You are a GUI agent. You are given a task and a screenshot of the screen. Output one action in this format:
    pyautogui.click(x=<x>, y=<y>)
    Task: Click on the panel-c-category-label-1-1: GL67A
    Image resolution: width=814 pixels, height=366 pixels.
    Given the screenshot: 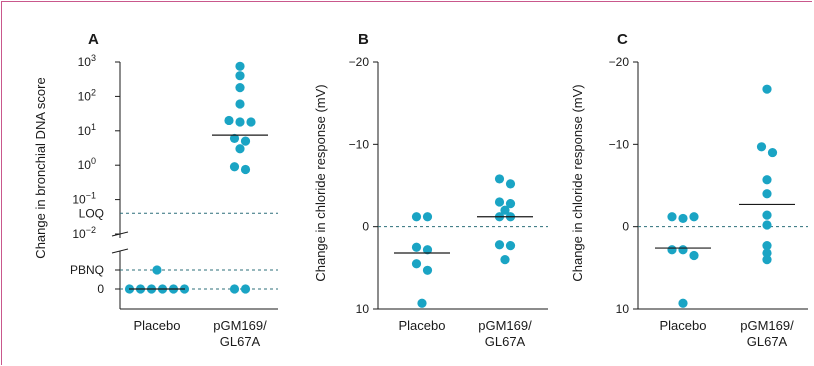 What is the action you would take?
    pyautogui.click(x=767, y=341)
    